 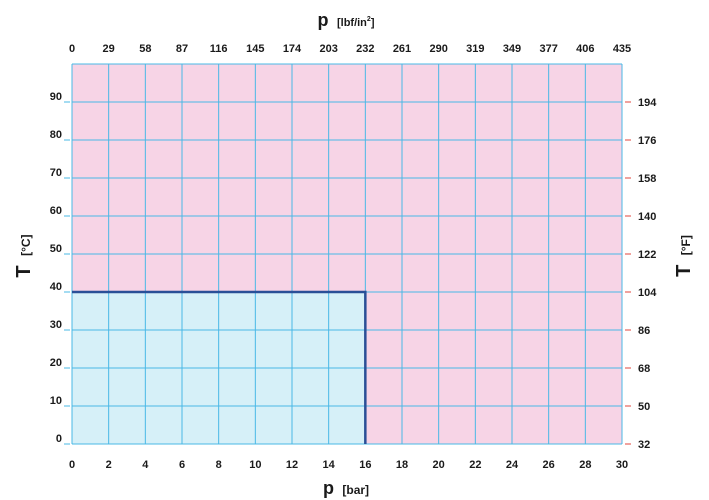 I want to click on y-right-tick-label: 176, so click(x=647, y=141).